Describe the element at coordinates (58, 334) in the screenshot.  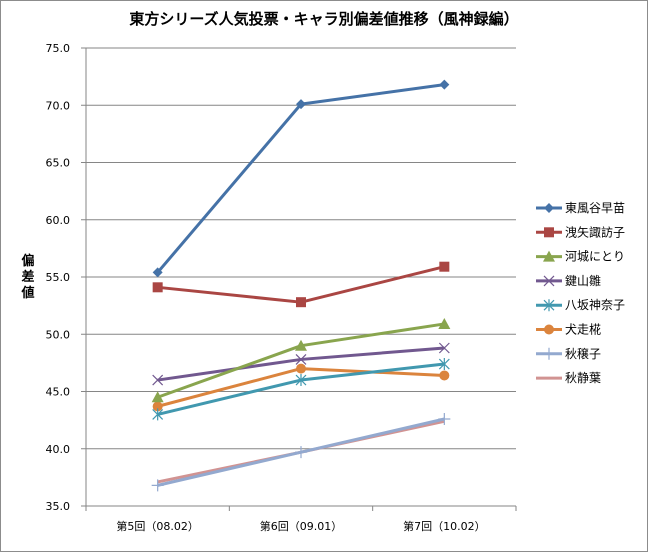
I see `y-tick-label: 50.0` at that location.